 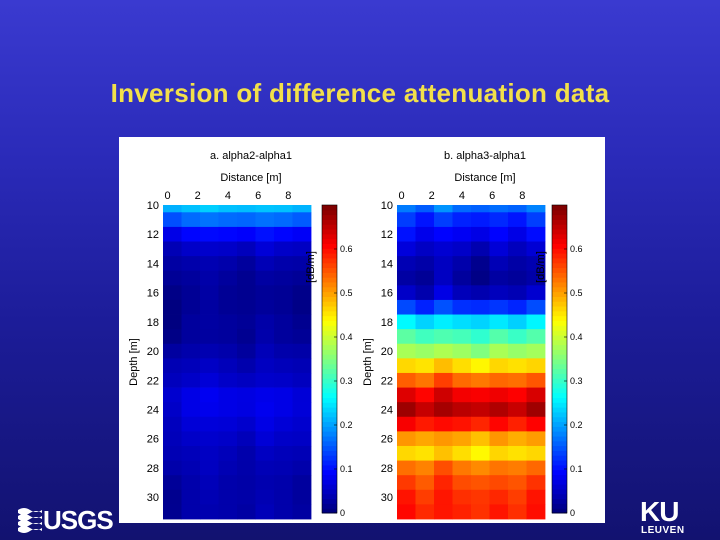 What do you see at coordinates (559, 359) in the screenshot?
I see `colorbar-frame` at bounding box center [559, 359].